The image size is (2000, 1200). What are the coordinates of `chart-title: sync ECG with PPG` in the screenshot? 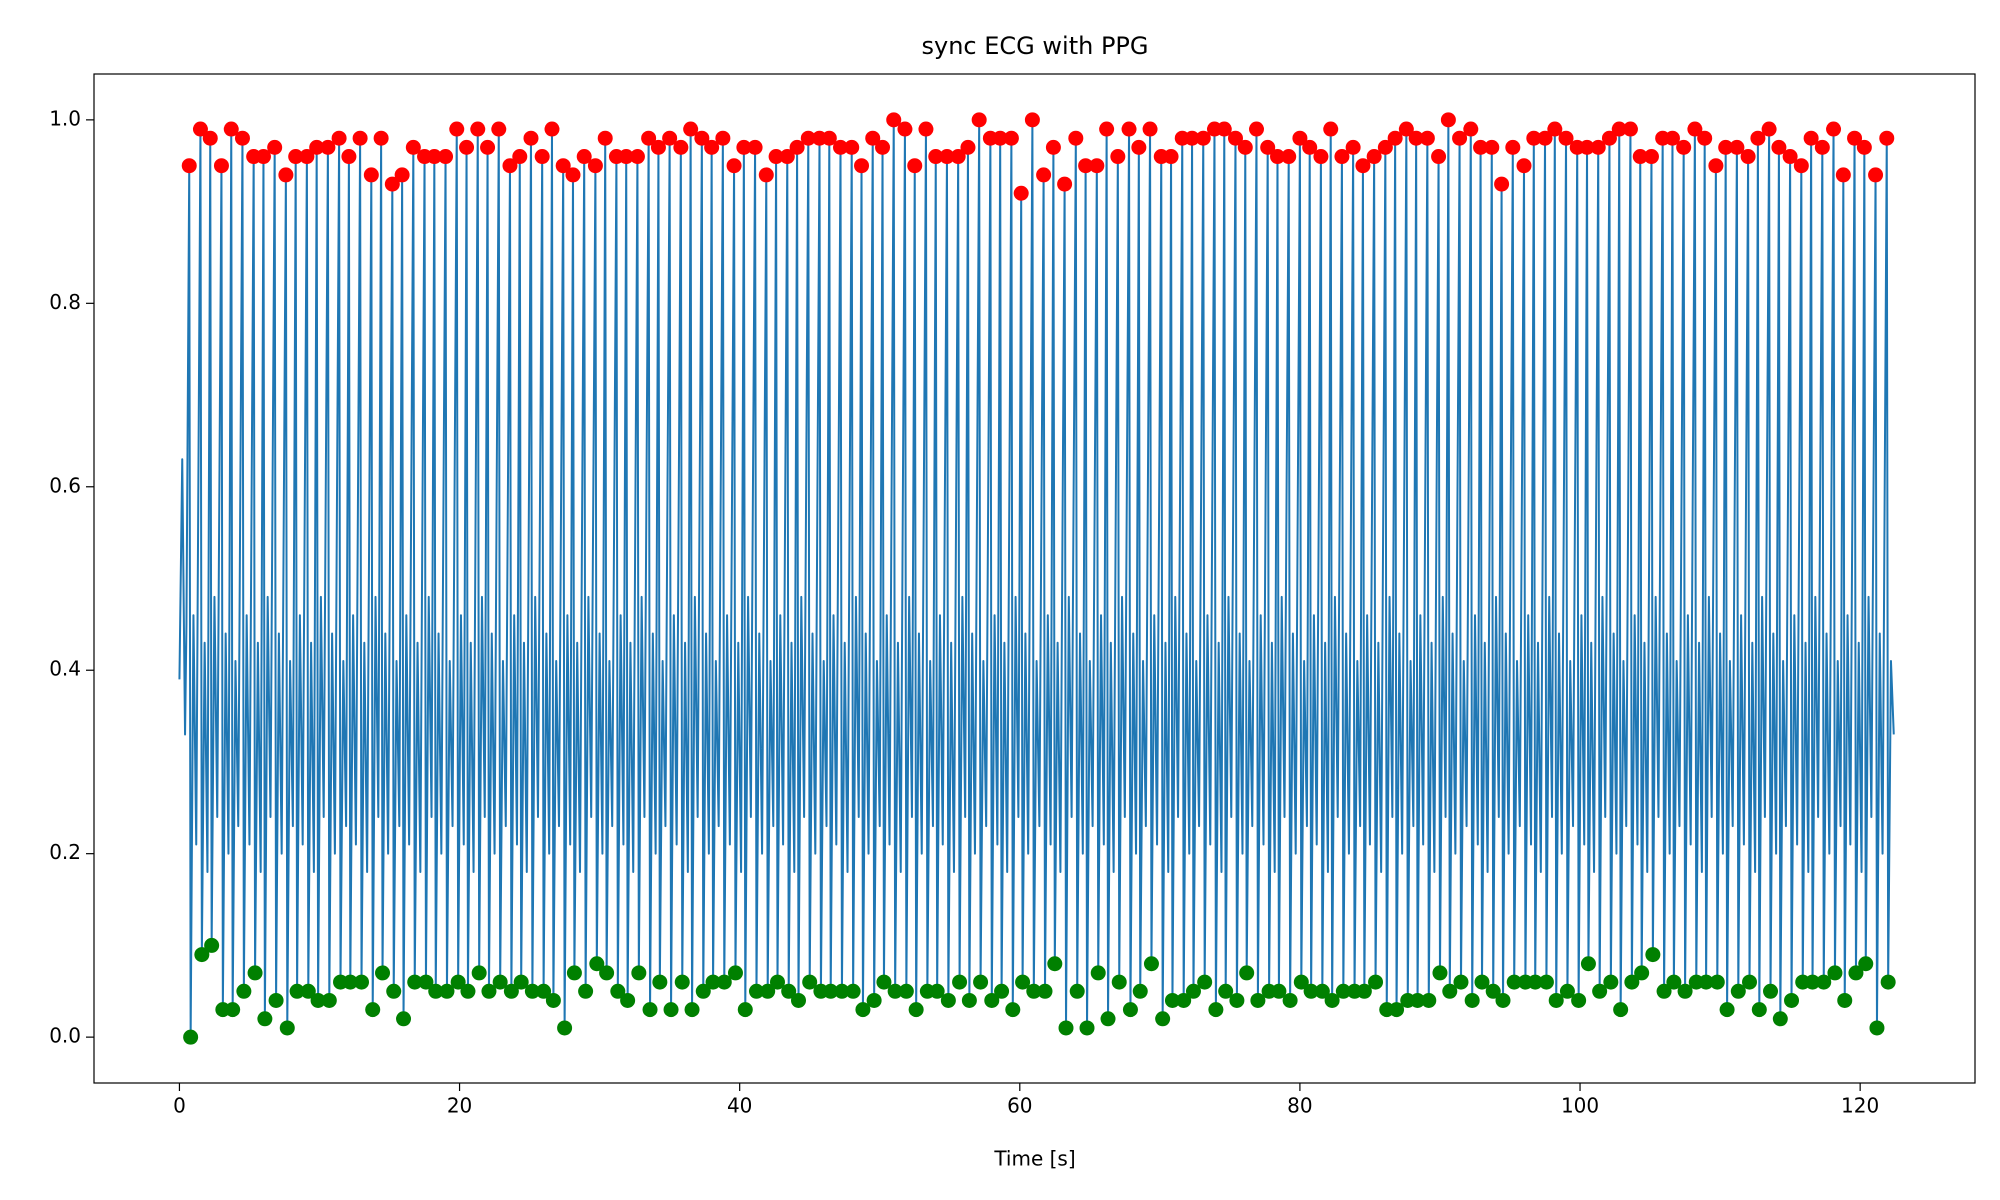 It's located at (1035, 46).